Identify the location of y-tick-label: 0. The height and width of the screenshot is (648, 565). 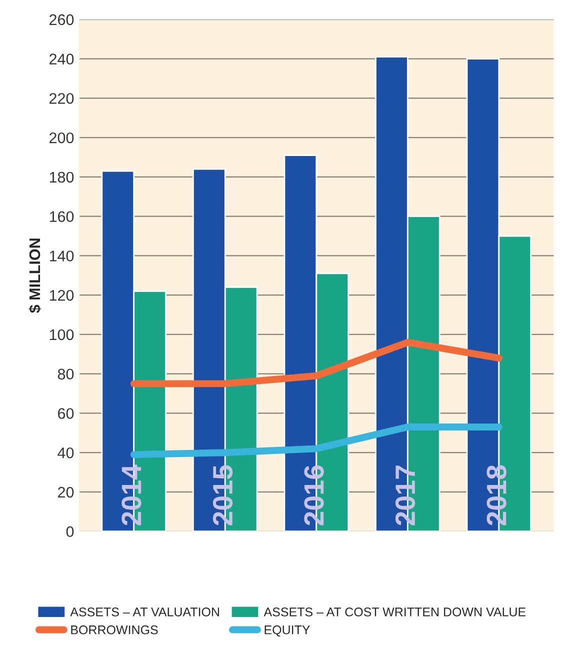
(70, 532).